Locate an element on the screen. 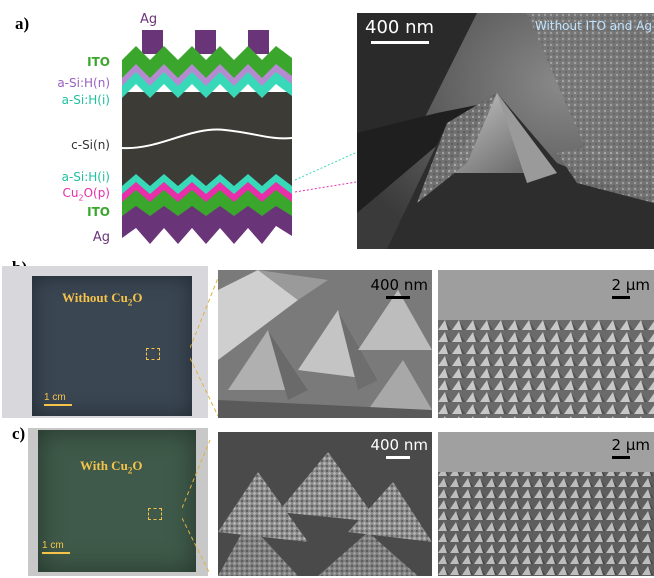 The width and height of the screenshot is (654, 578). label-ag-bottom: Ag is located at coordinates (101, 237).